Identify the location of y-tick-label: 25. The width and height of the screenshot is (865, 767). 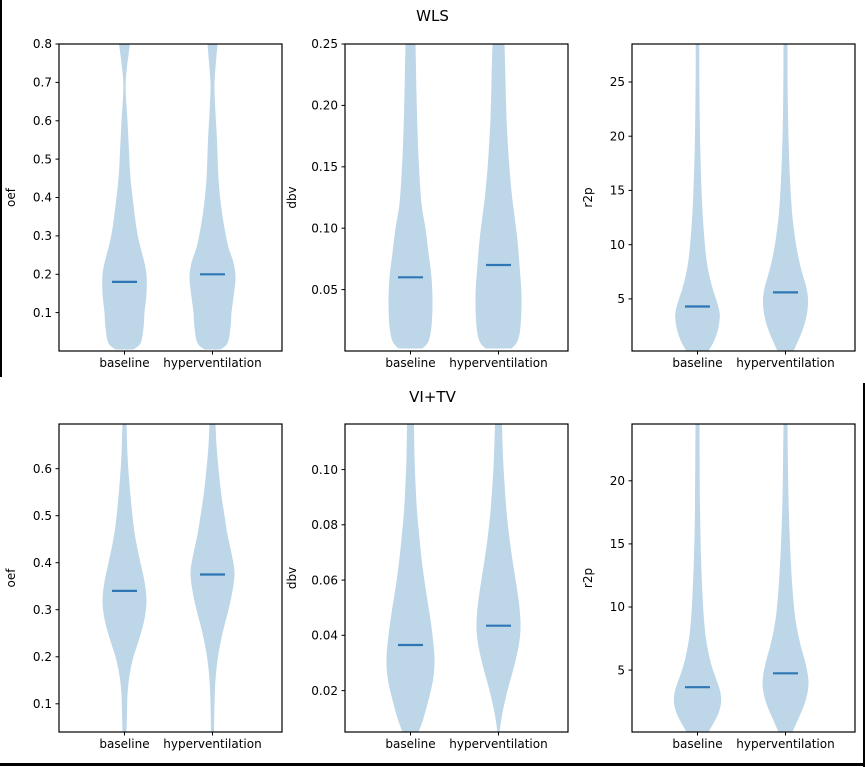
(617, 82).